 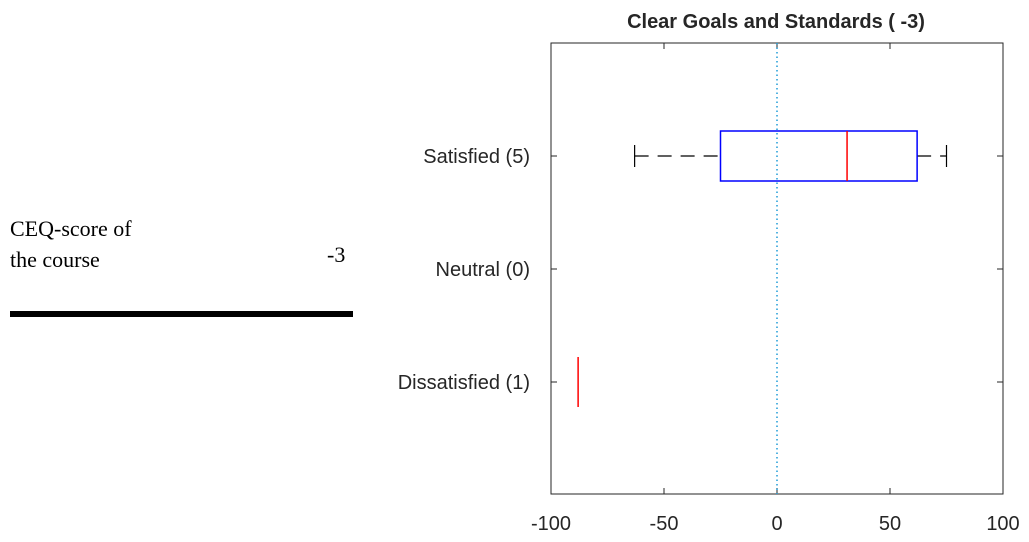 What do you see at coordinates (890, 524) in the screenshot?
I see `x-tick-label: 50` at bounding box center [890, 524].